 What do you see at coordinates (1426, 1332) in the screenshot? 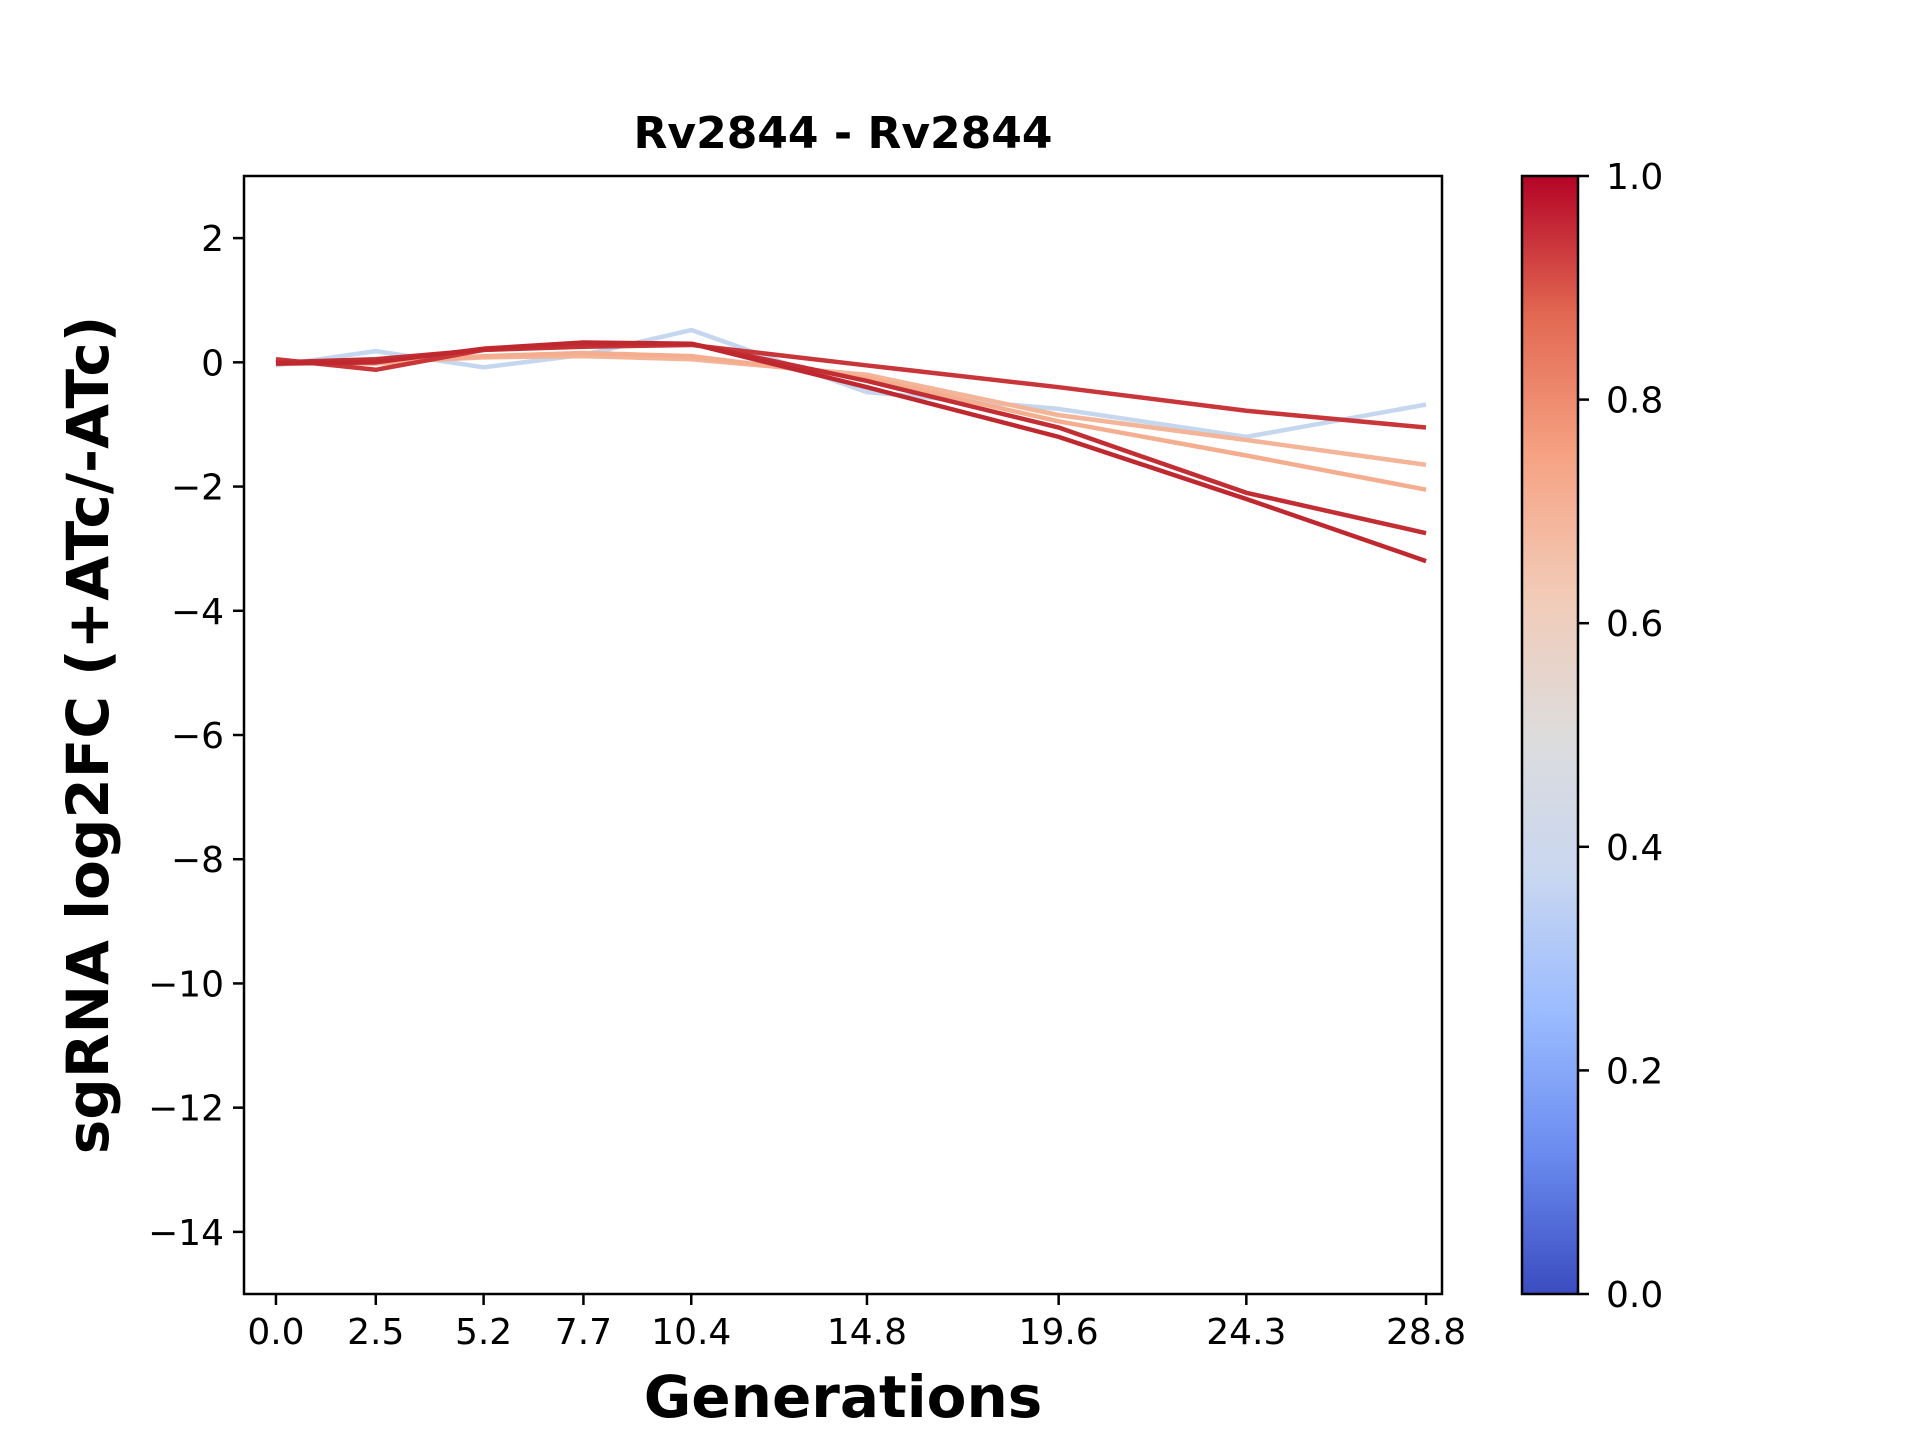
I see `x-tick-label: 28.8` at bounding box center [1426, 1332].